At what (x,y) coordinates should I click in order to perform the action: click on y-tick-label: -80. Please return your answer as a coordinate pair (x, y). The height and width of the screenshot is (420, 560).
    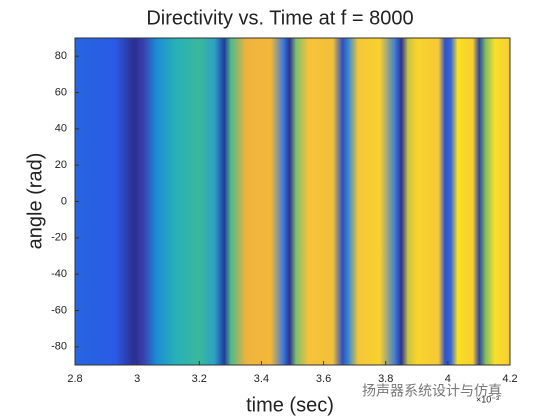
    Looking at the image, I should click on (59, 347).